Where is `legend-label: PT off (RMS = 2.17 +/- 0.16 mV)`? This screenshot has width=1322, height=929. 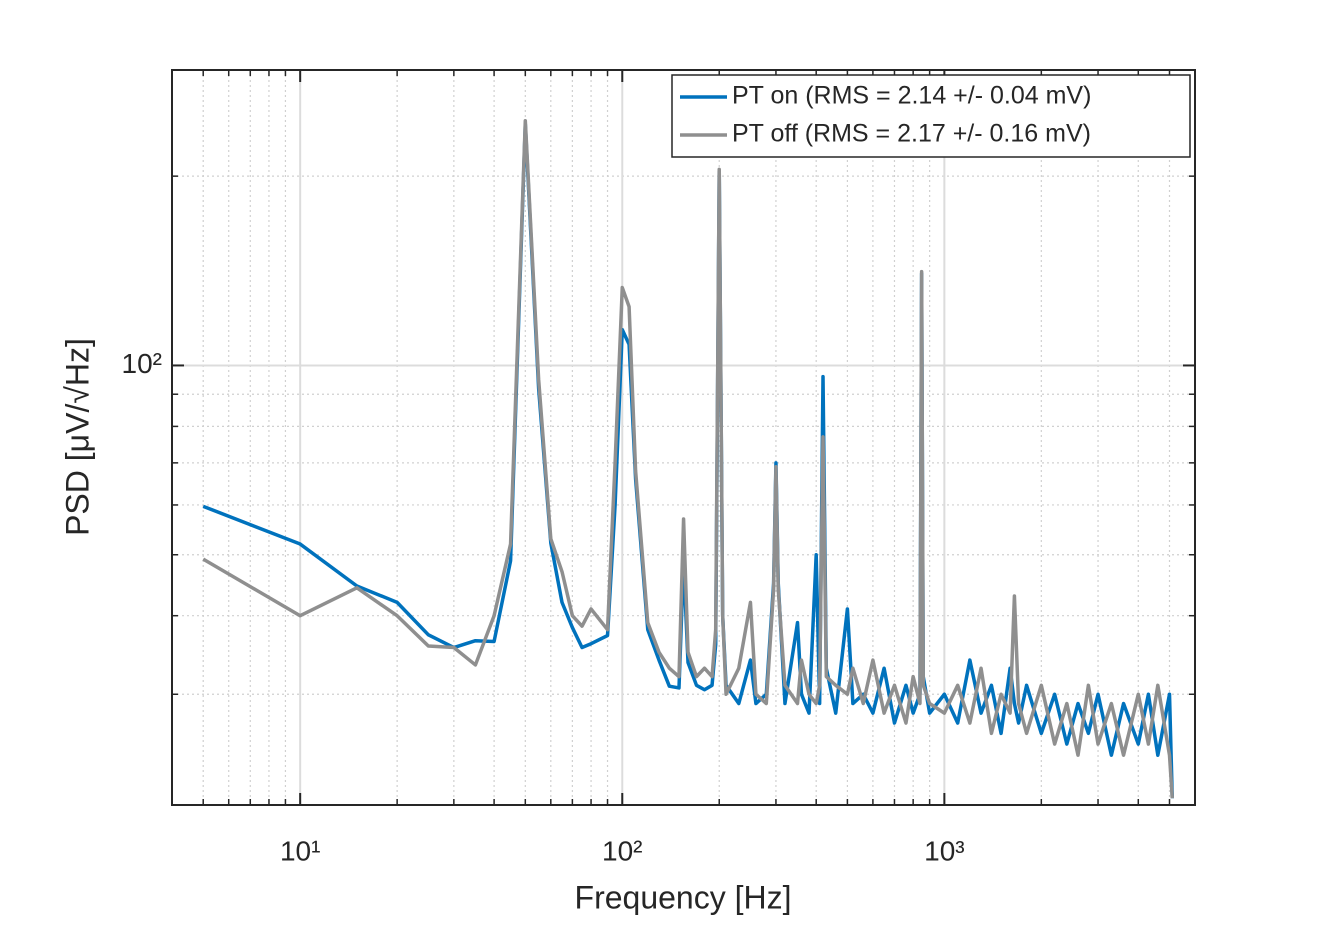 legend-label: PT off (RMS = 2.17 +/- 0.16 mV) is located at coordinates (911, 134).